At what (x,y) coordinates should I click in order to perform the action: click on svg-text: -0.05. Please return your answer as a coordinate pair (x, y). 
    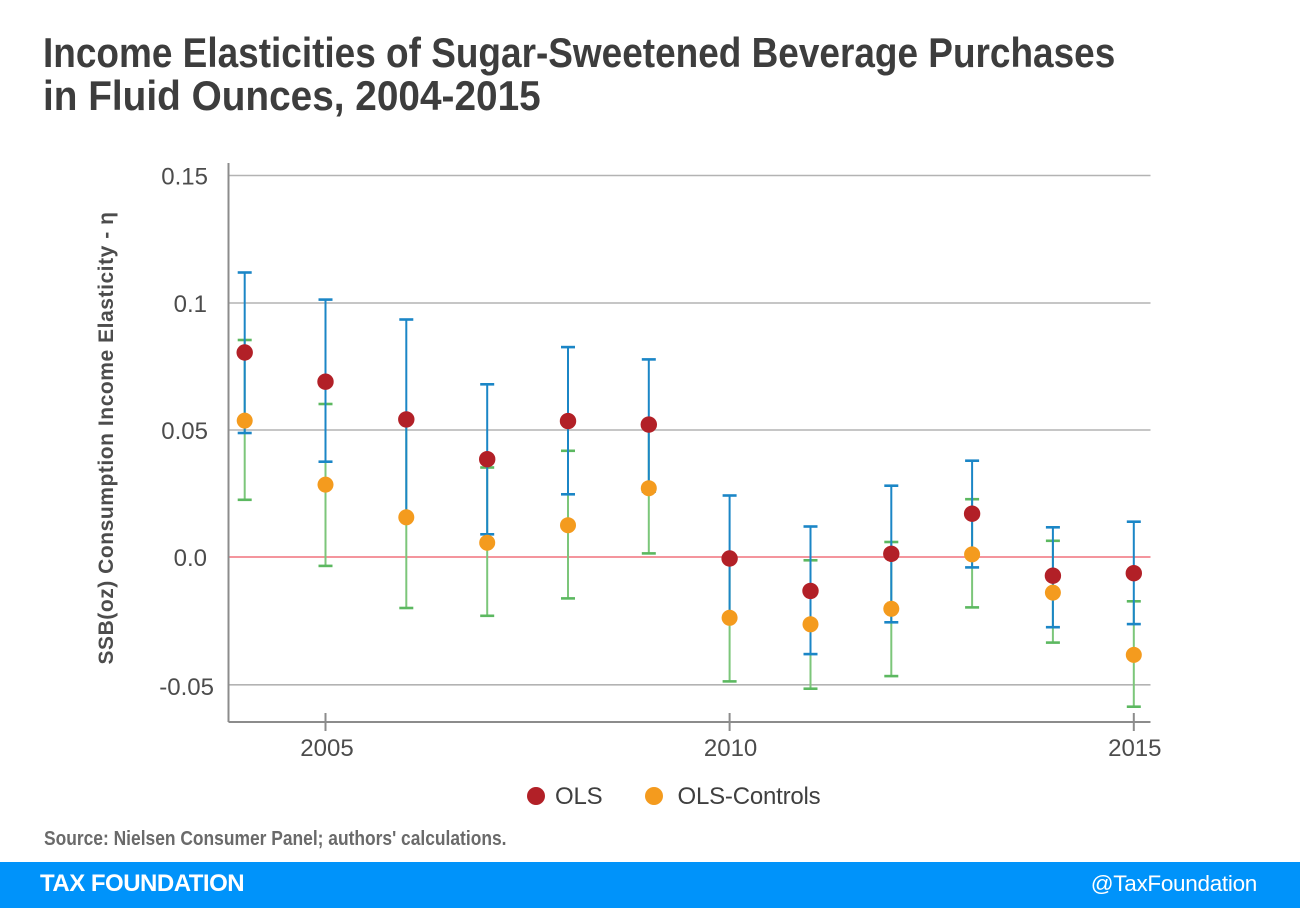
    Looking at the image, I should click on (186, 687).